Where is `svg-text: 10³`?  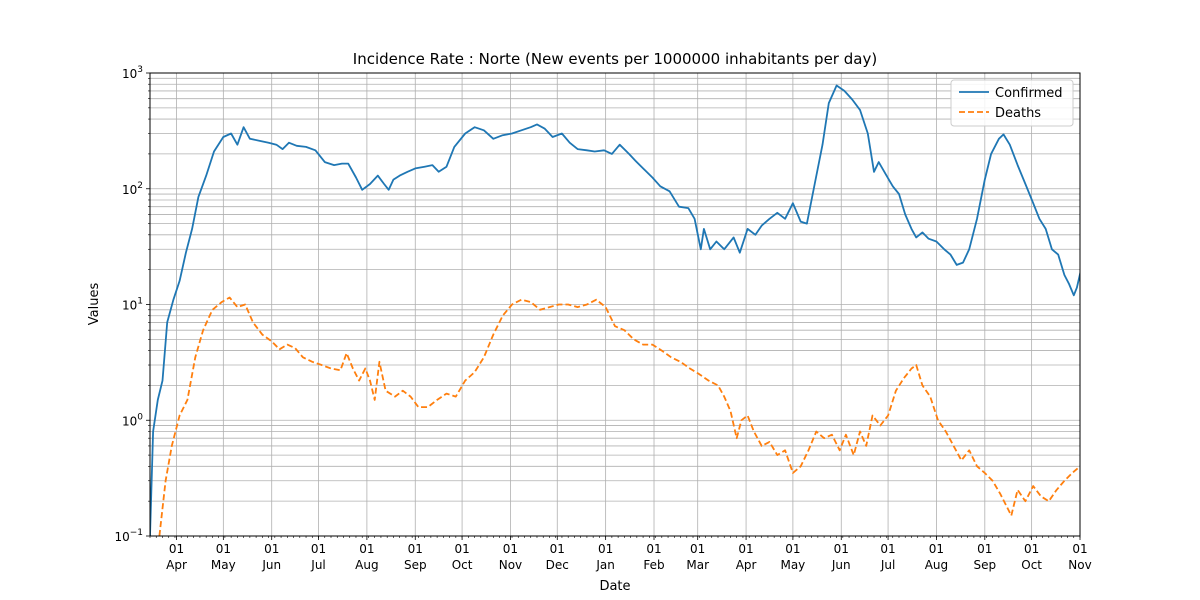 svg-text: 10³ is located at coordinates (132, 73).